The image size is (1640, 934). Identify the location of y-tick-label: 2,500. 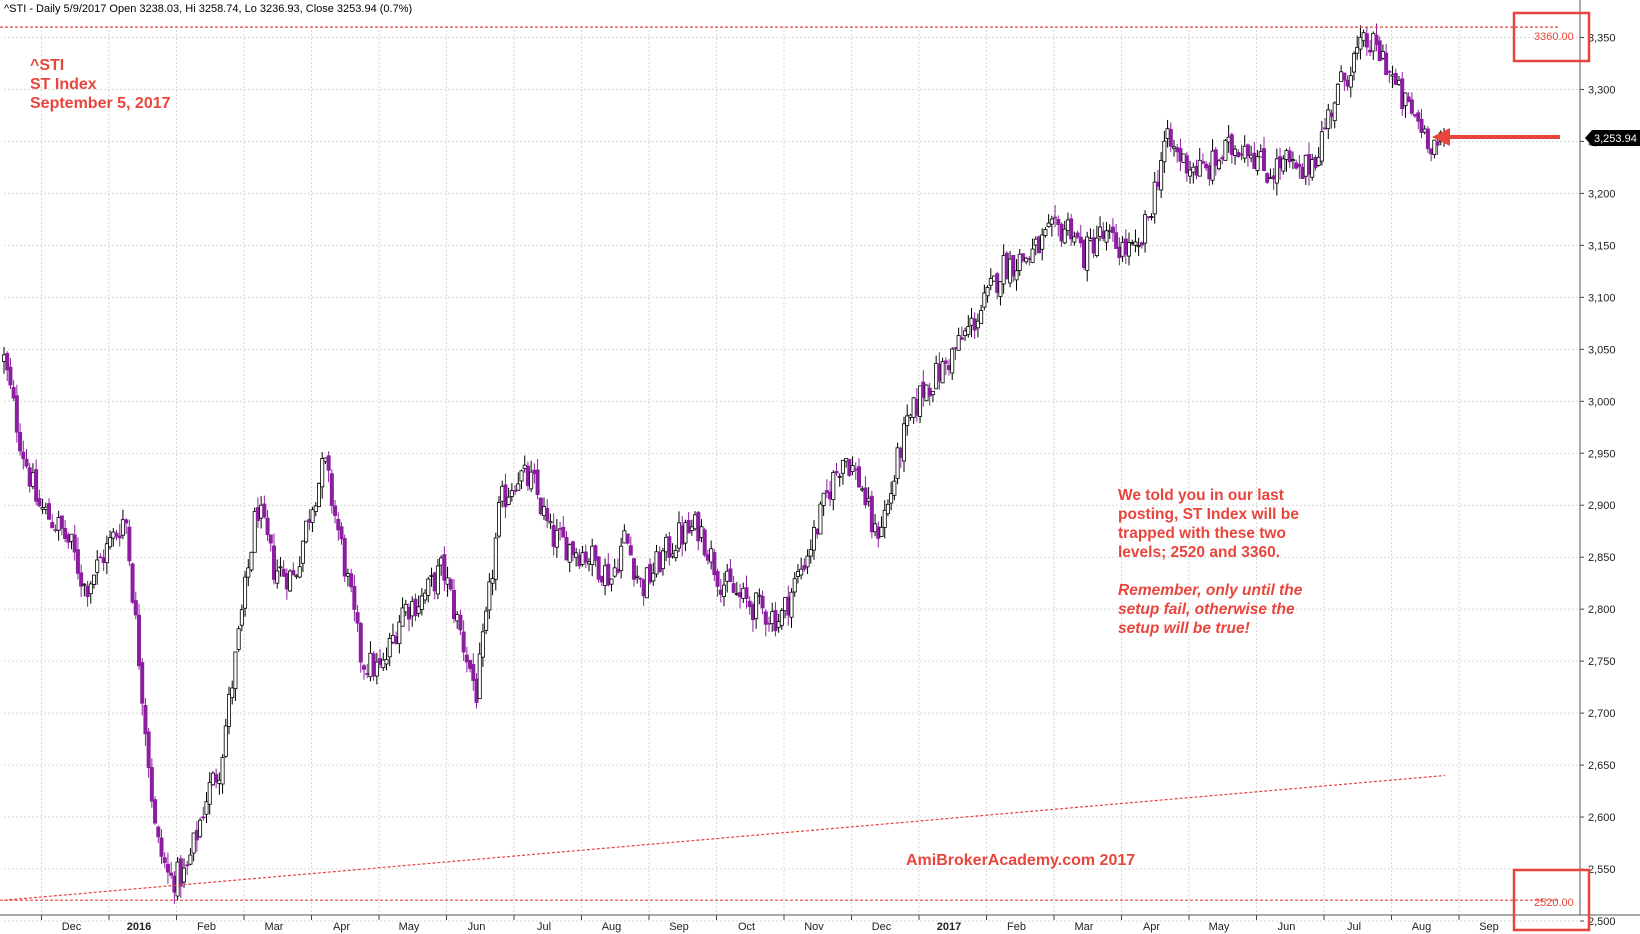
(1602, 922).